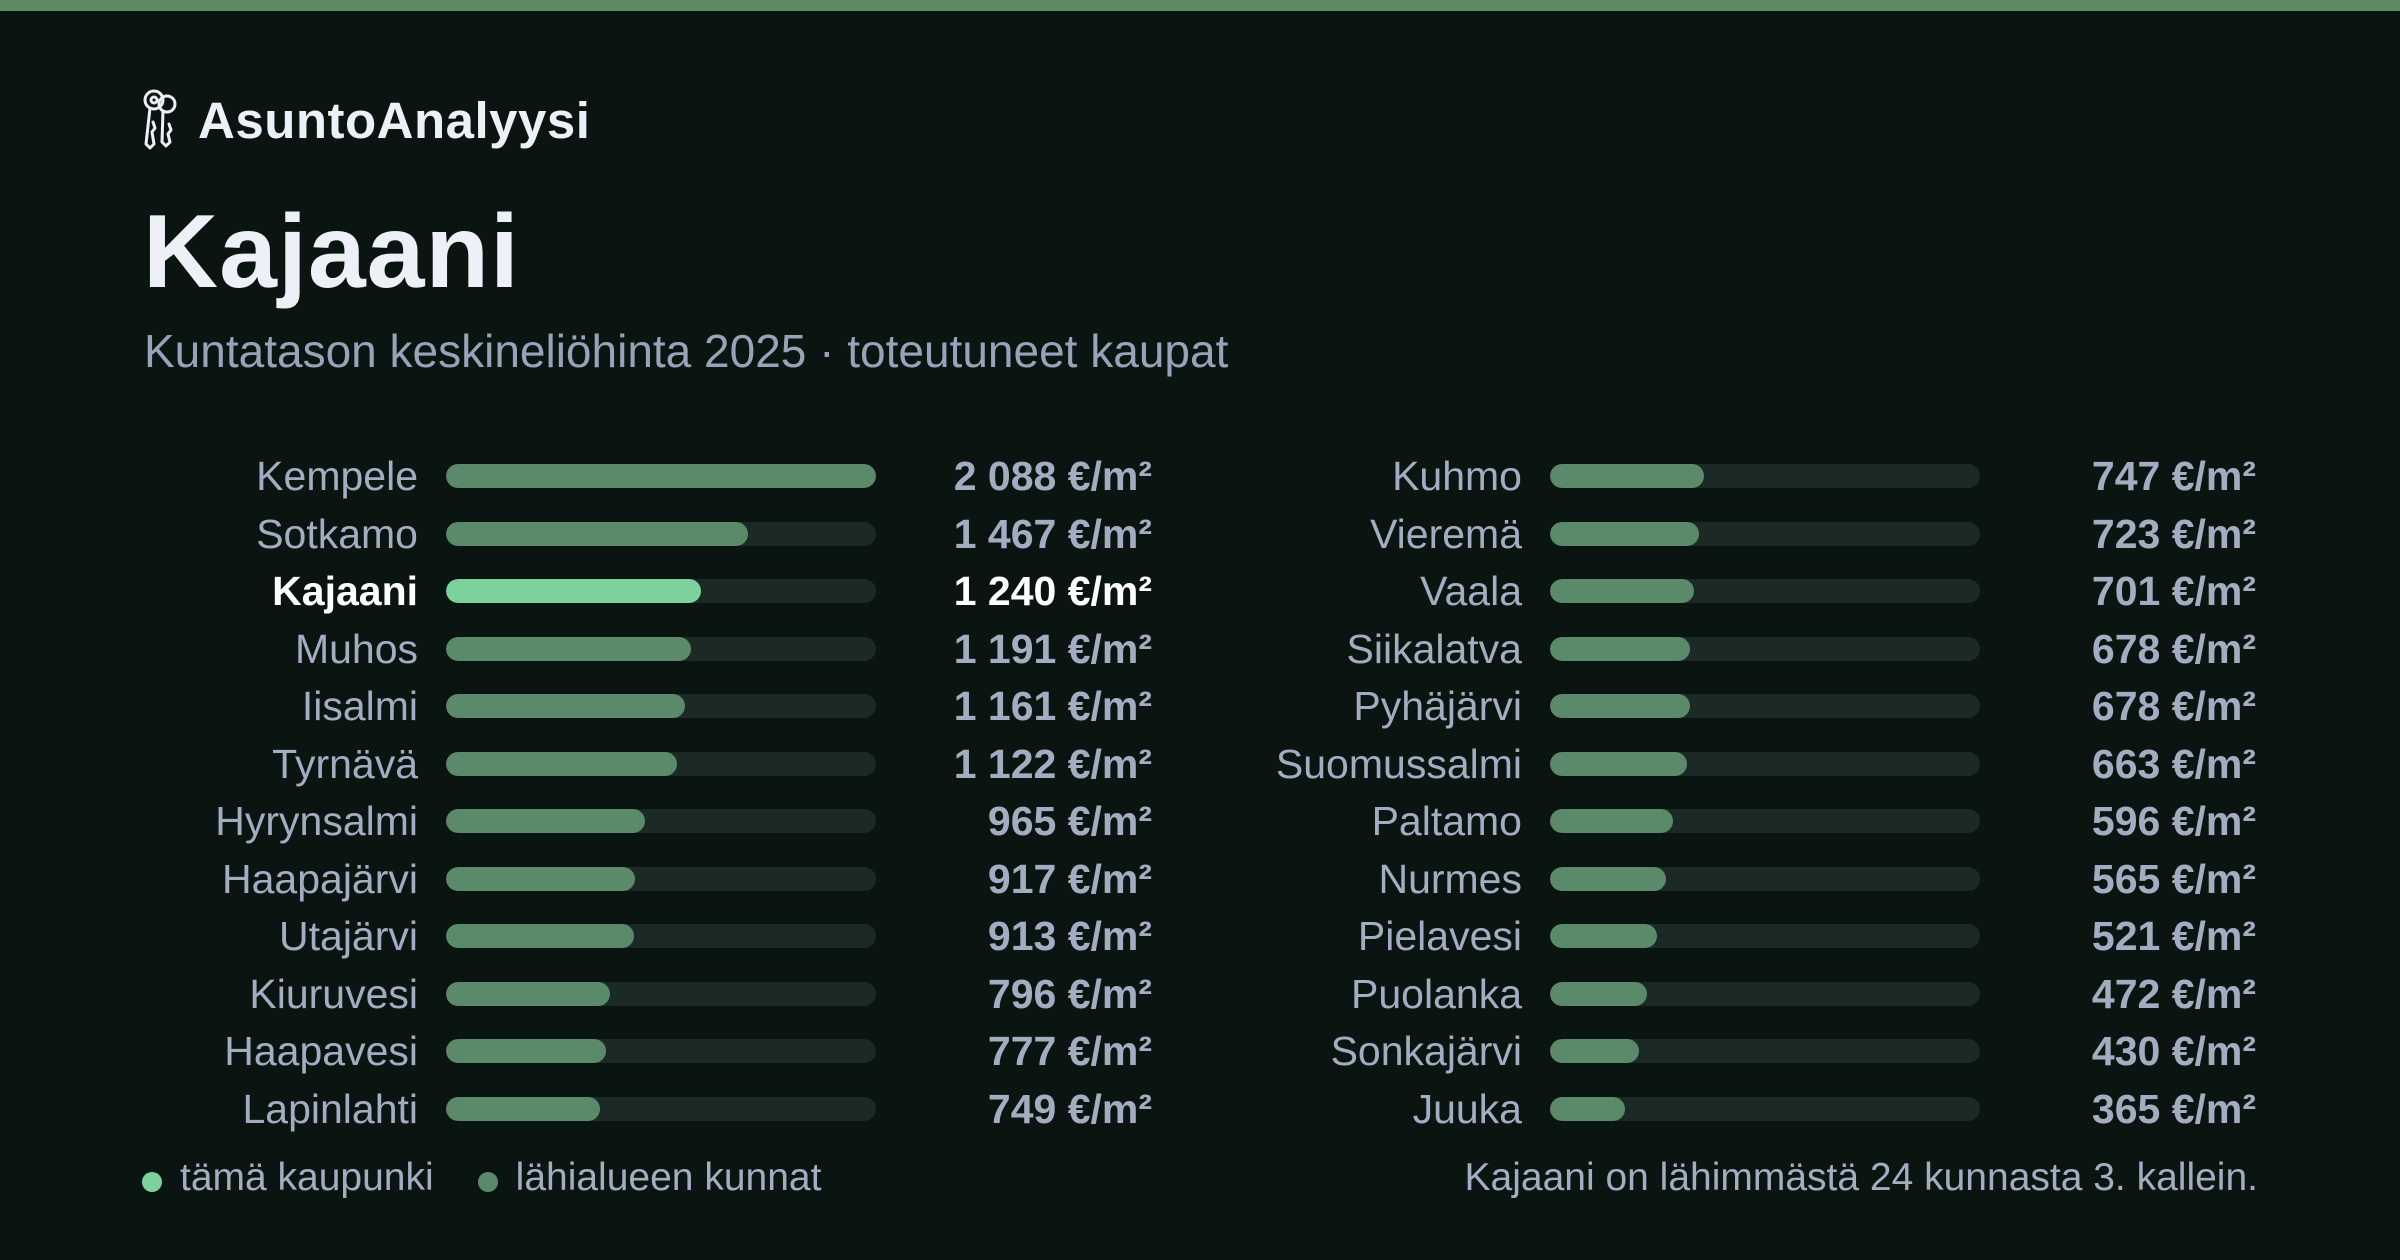 The image size is (2400, 1260). What do you see at coordinates (345, 763) in the screenshot?
I see `bar-label: Tyrnävä` at bounding box center [345, 763].